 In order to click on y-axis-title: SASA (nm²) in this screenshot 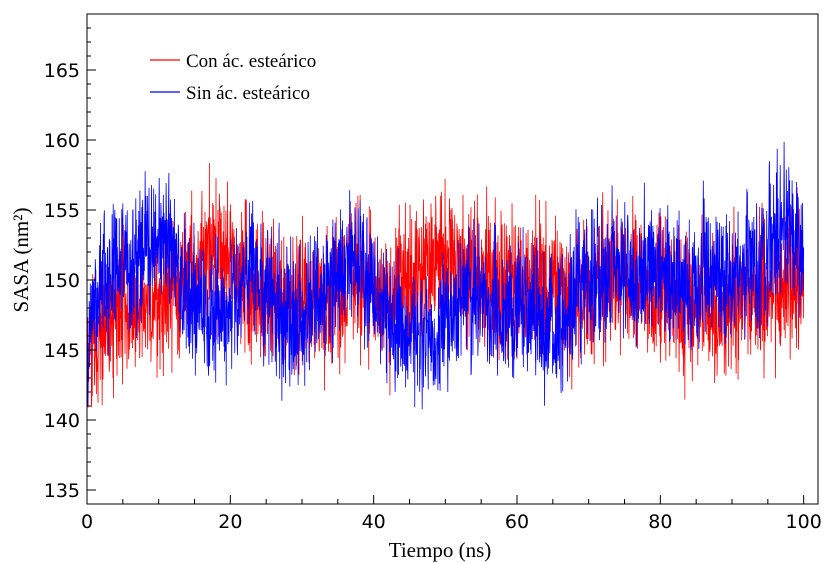, I will do `click(21, 260)`.